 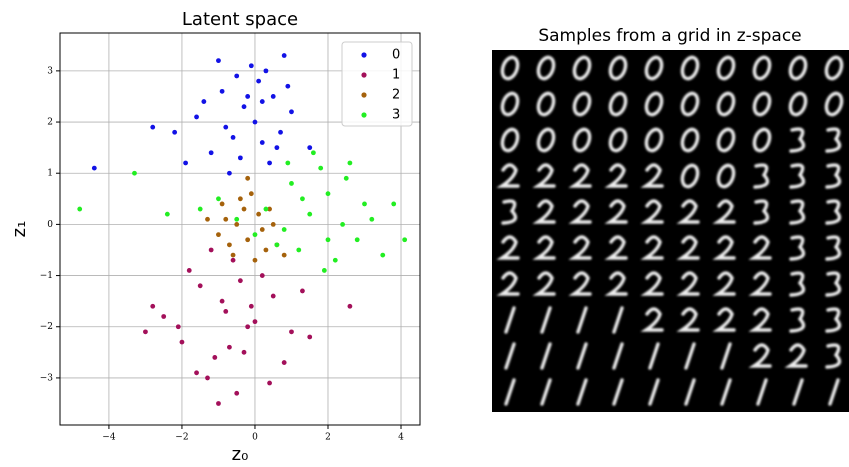 I want to click on image-title: Samples from a grid in z-space, so click(x=669, y=36).